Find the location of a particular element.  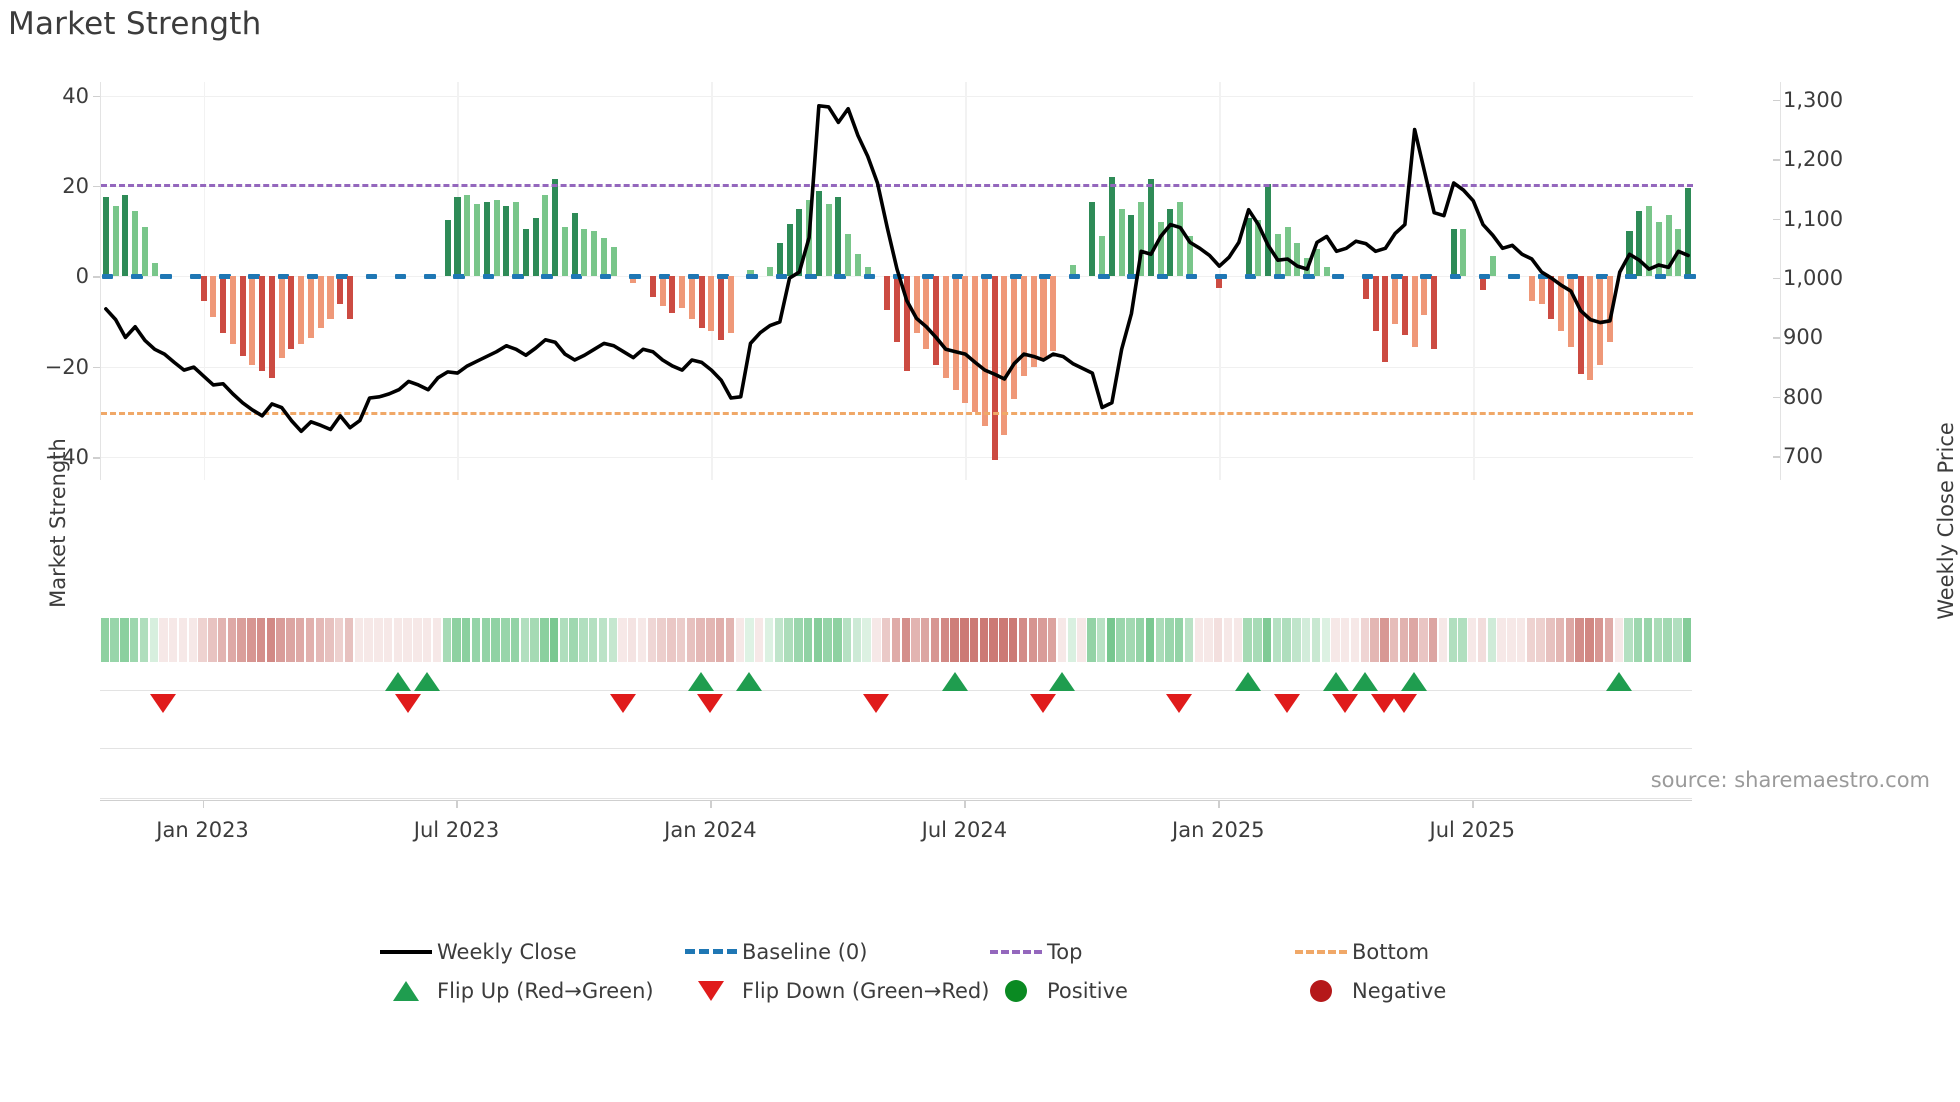

left-tick-mark is located at coordinates (96, 96).